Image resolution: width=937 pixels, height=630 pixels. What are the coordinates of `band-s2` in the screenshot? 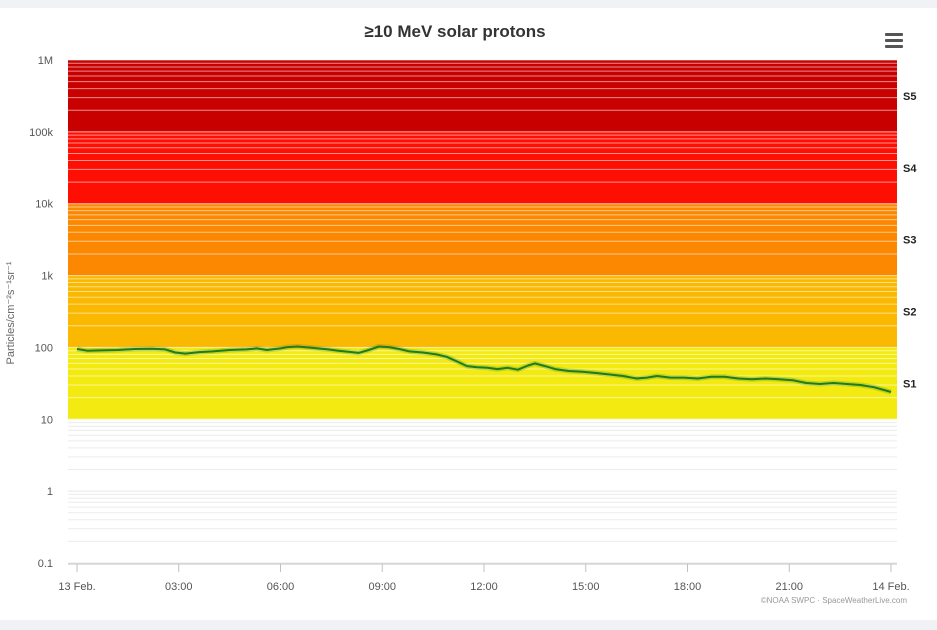 It's located at (482, 311).